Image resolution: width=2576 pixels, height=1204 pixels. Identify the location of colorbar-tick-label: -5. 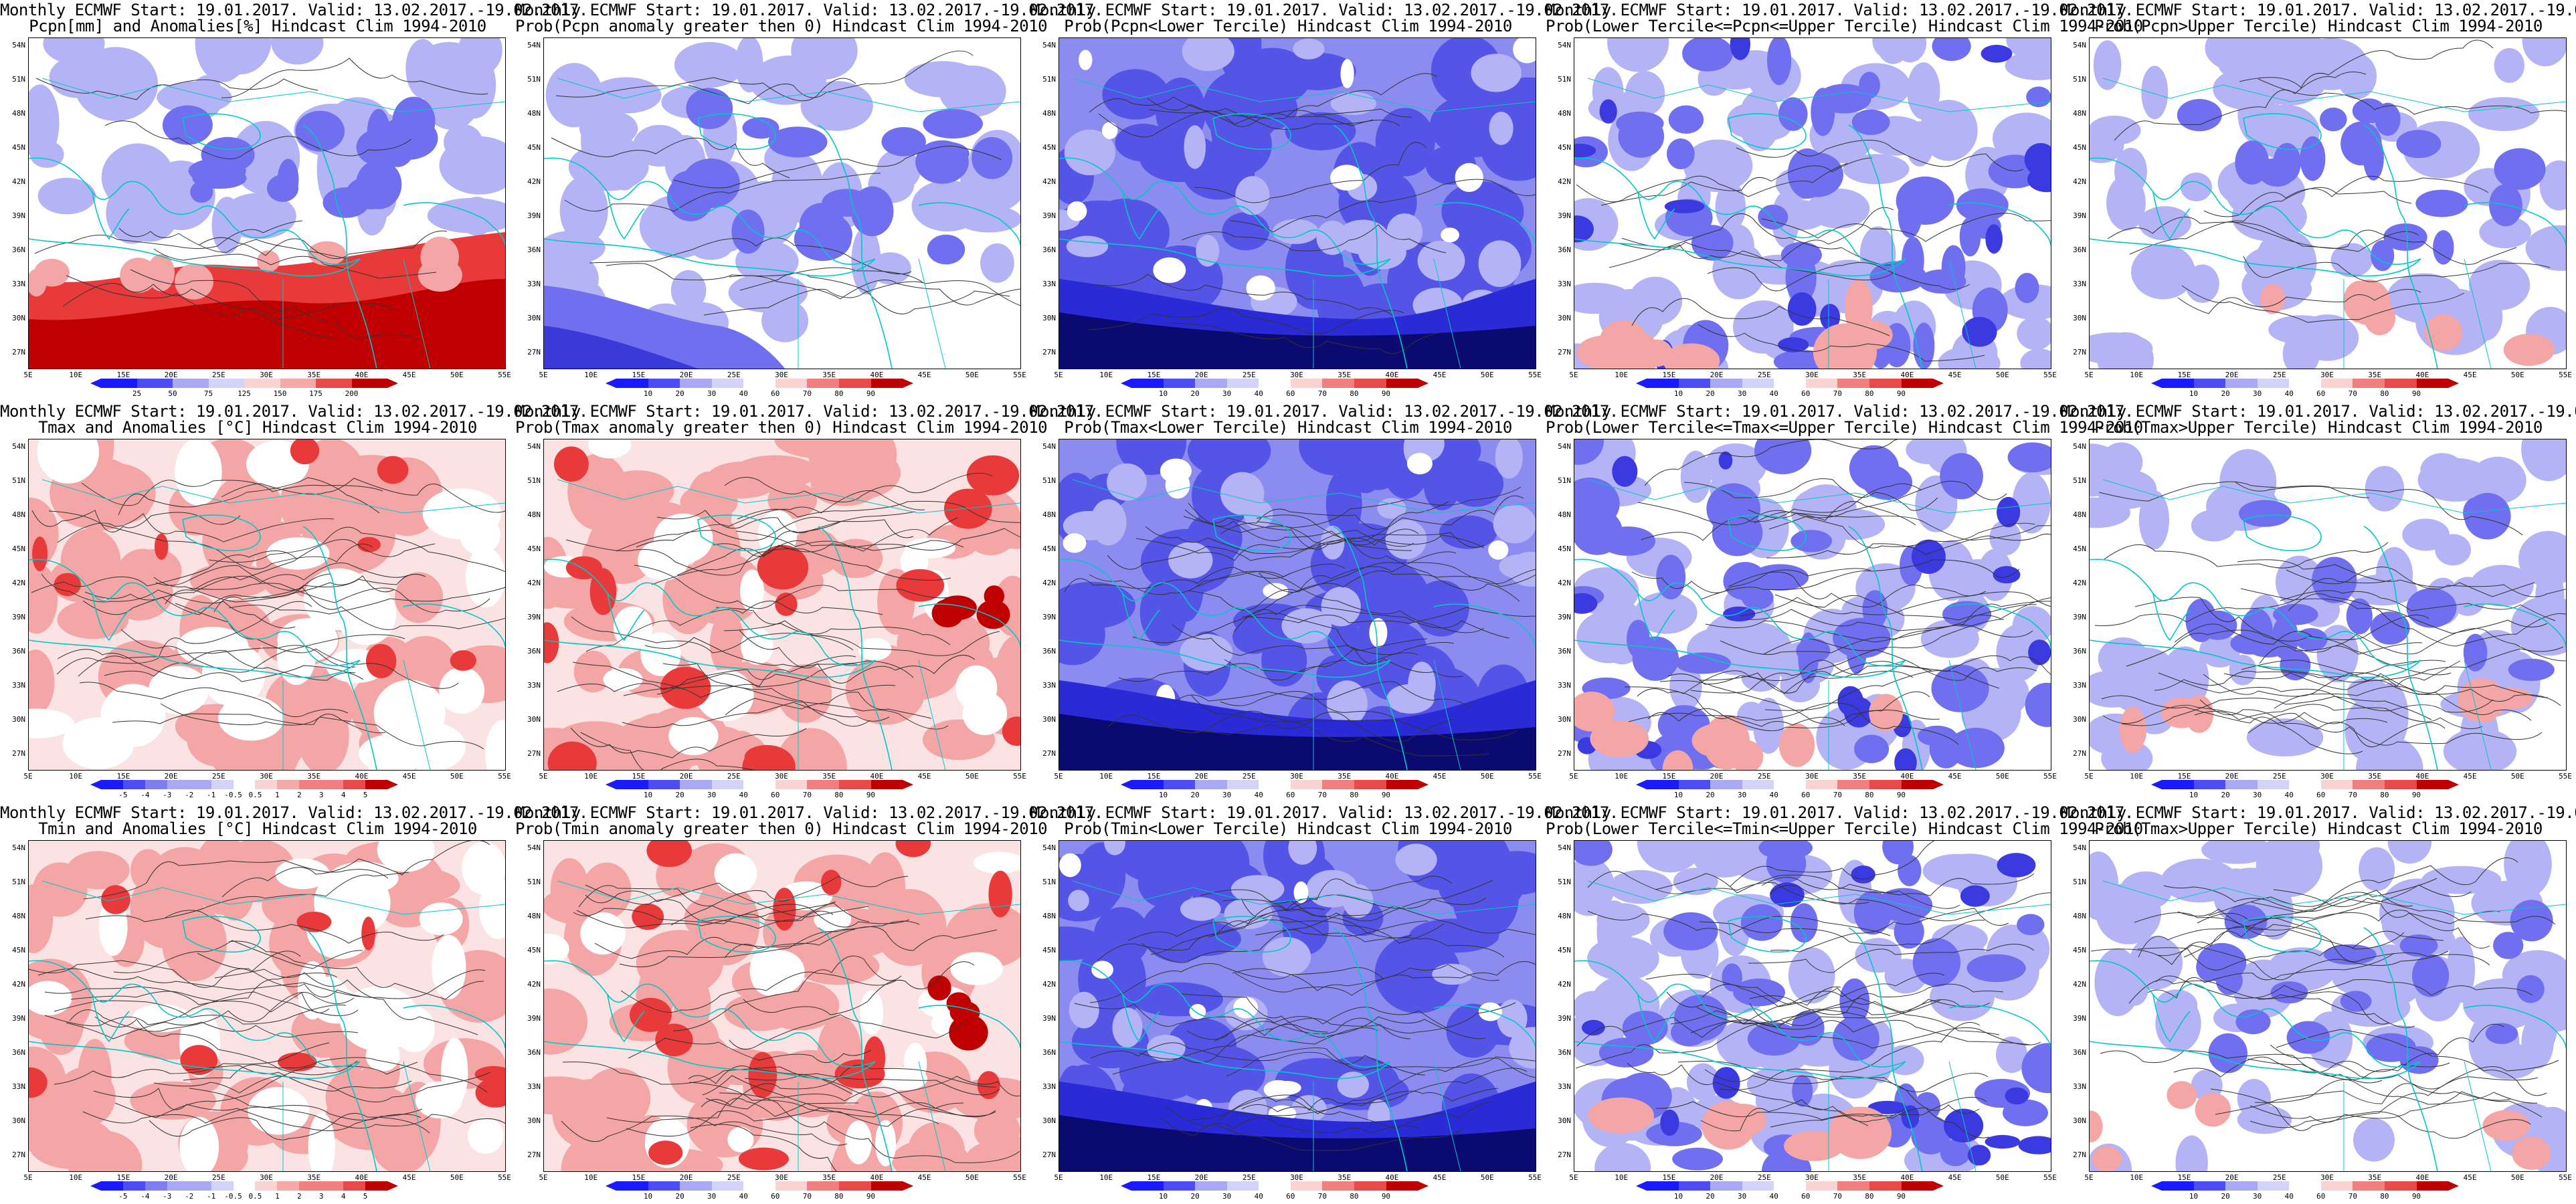
(123, 795).